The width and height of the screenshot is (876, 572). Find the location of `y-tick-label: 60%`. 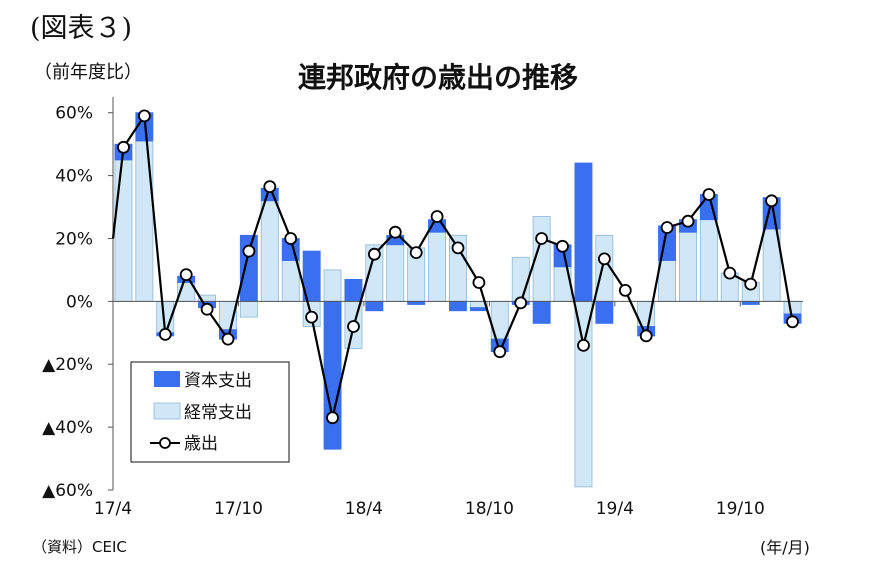

y-tick-label: 60% is located at coordinates (74, 114).